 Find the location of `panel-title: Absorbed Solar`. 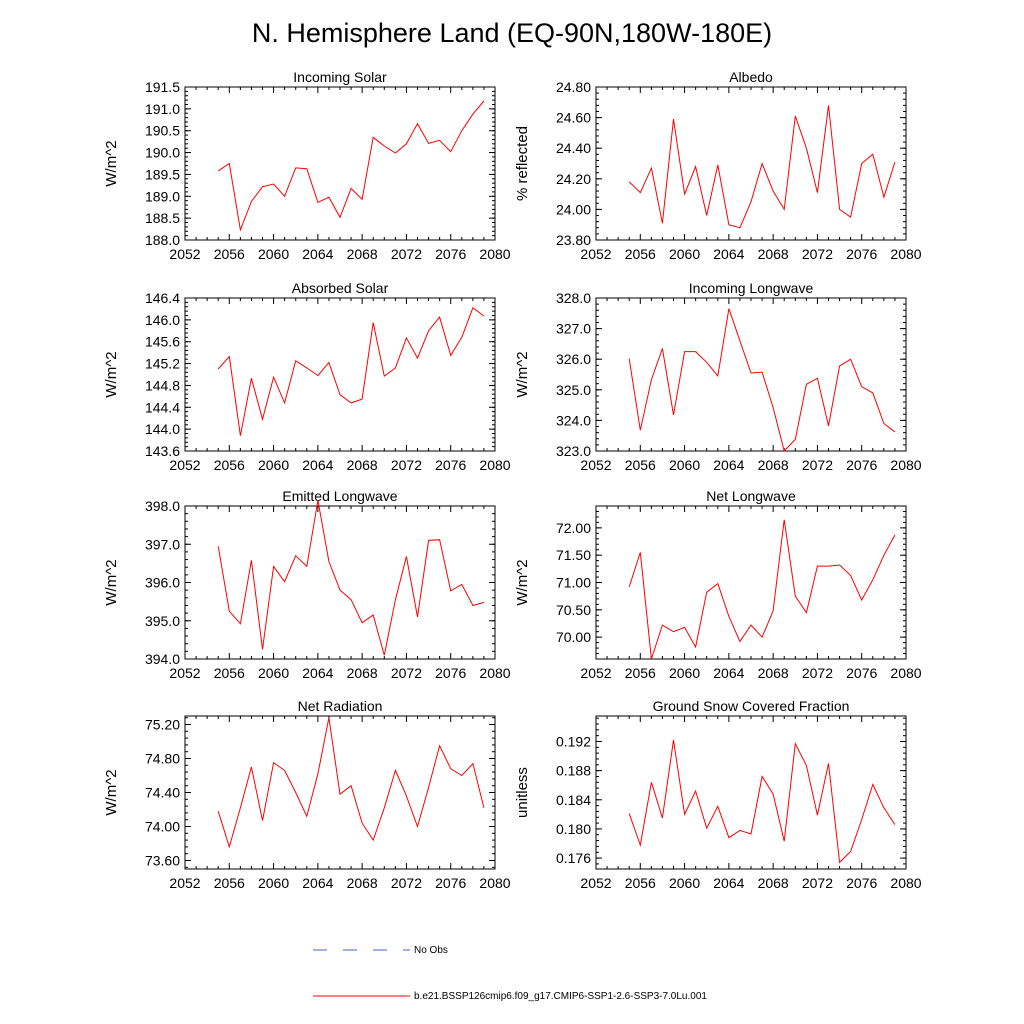

panel-title: Absorbed Solar is located at coordinates (340, 288).